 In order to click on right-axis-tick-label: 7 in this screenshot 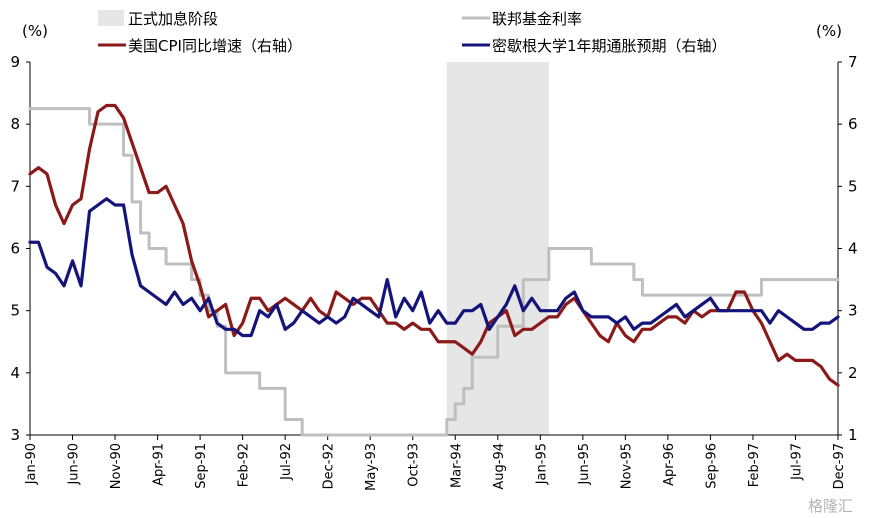, I will do `click(853, 62)`.